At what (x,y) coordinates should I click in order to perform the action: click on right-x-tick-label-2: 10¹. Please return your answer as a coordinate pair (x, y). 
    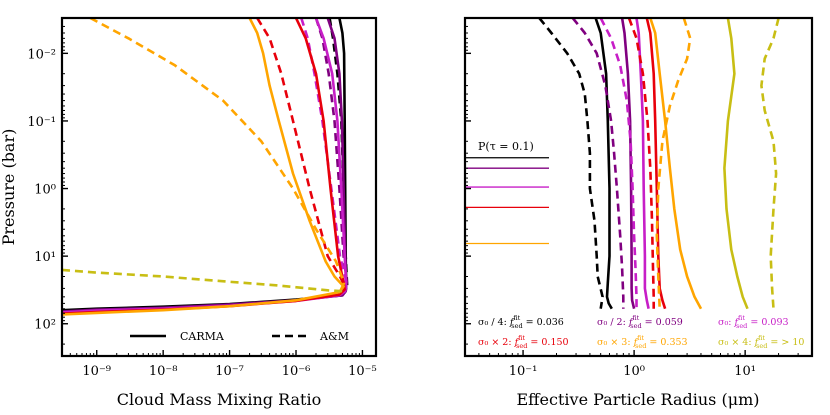
    Looking at the image, I should click on (745, 371).